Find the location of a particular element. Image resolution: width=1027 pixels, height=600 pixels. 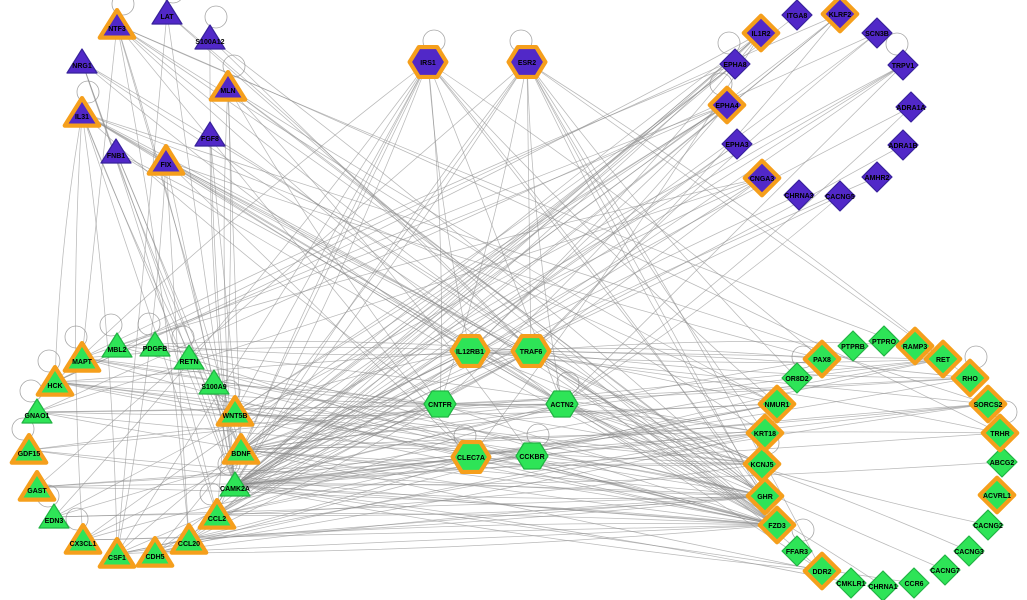

edge-KRT18-MBL2 is located at coordinates (441, 389).